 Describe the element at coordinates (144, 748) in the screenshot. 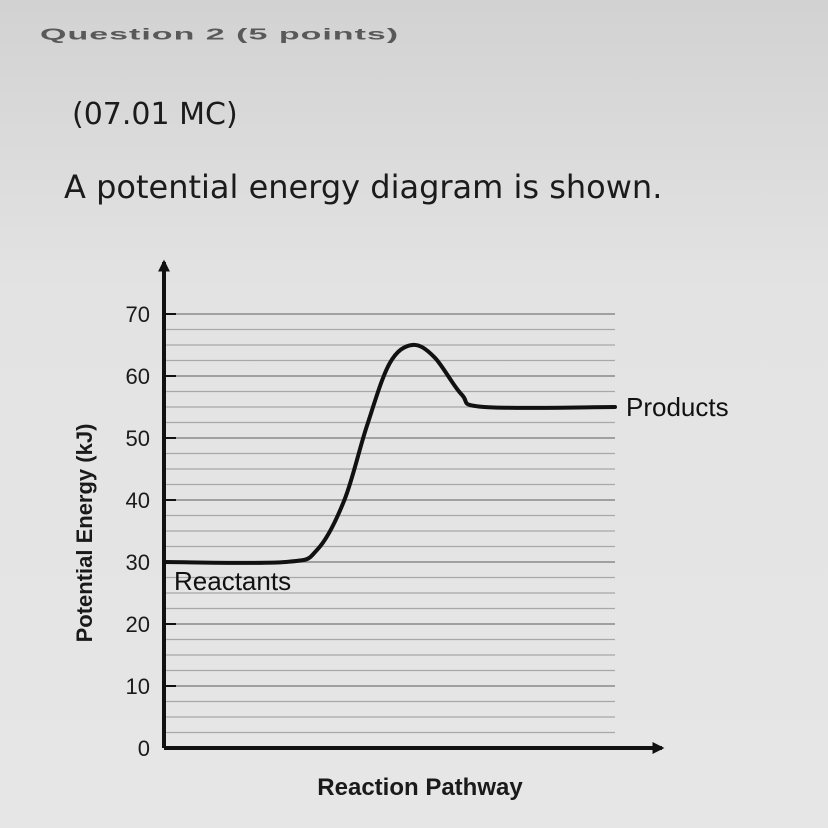

I see `y-tick-label: 0` at that location.